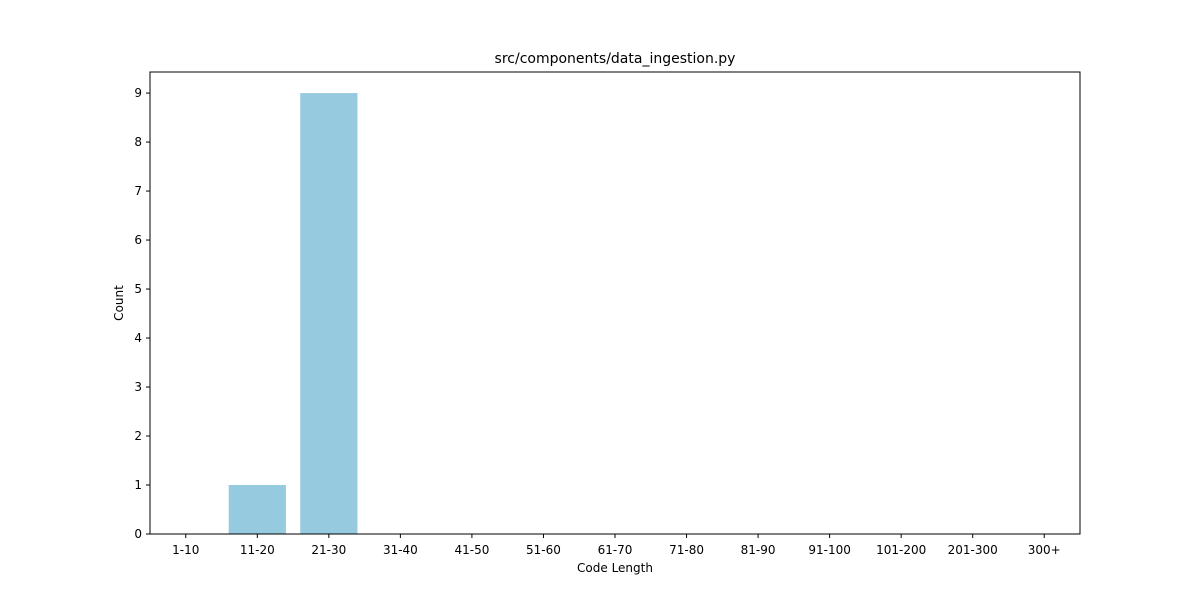 Image resolution: width=1200 pixels, height=600 pixels. What do you see at coordinates (615, 568) in the screenshot?
I see `x-axis-label: Code Length` at bounding box center [615, 568].